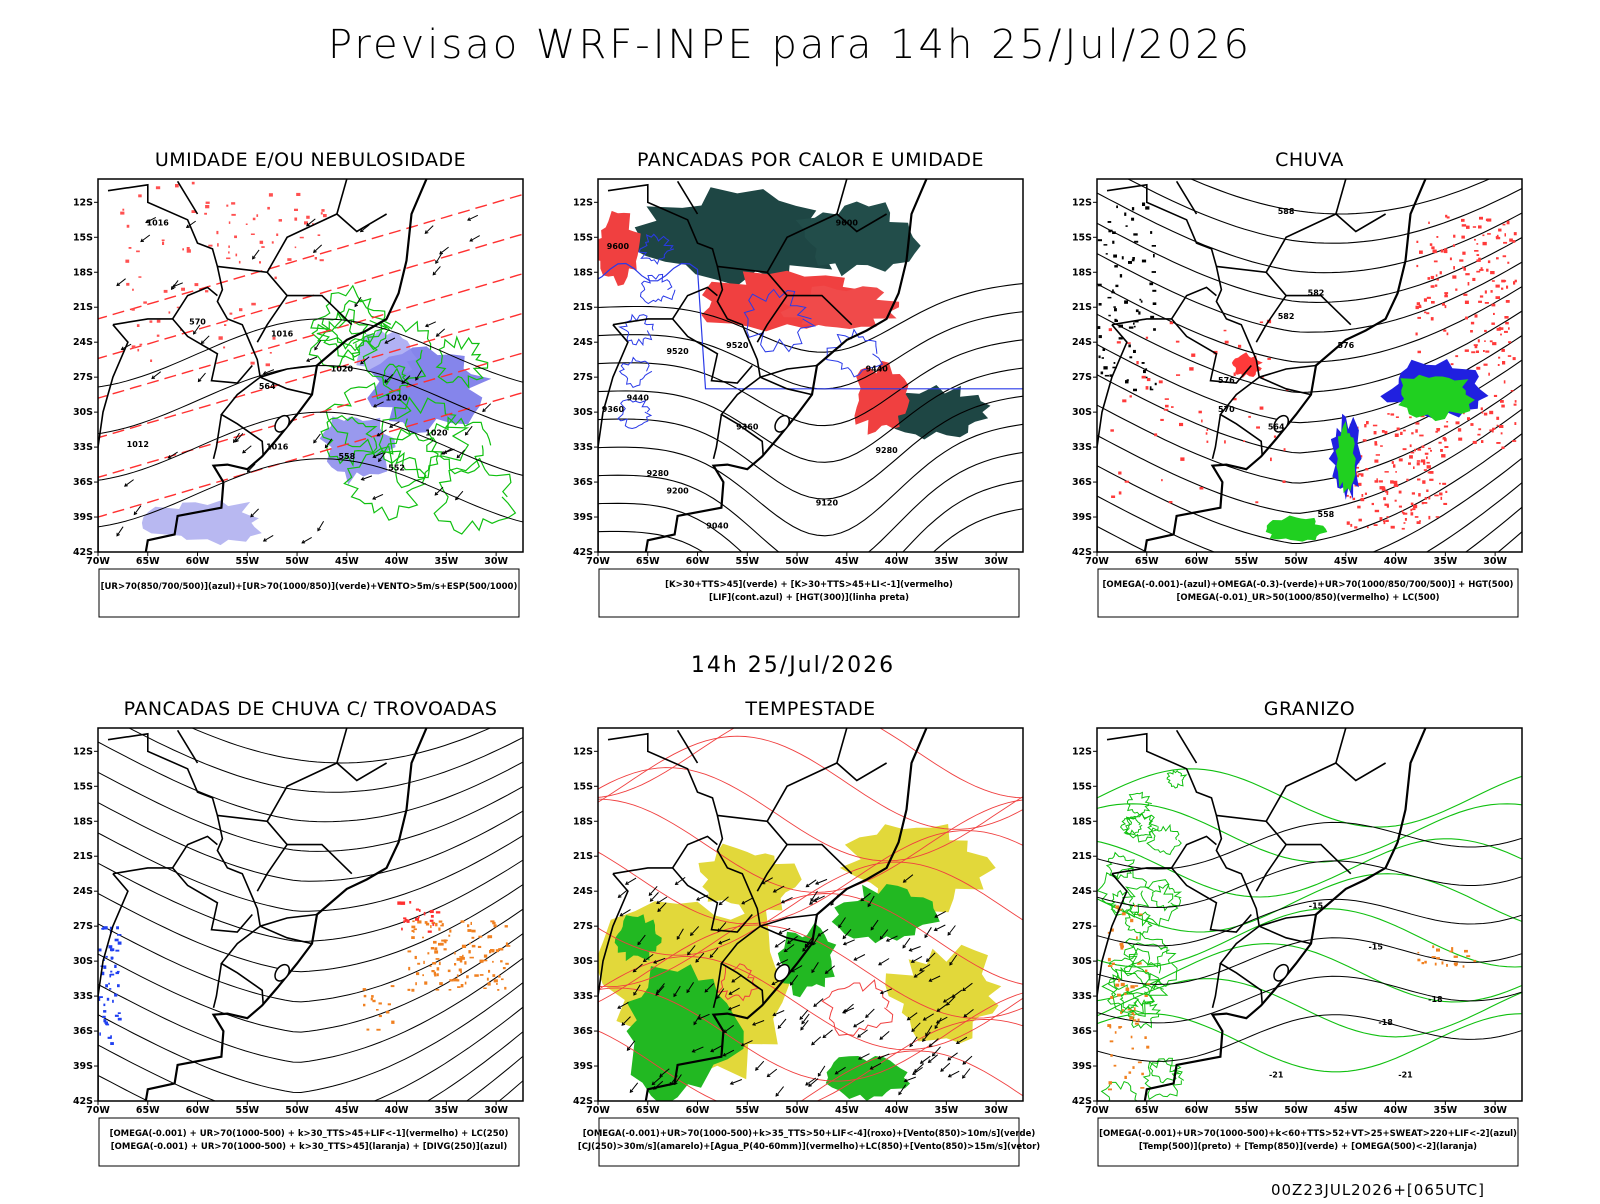 The image size is (1600, 1204). What do you see at coordinates (1197, 1110) in the screenshot?
I see `lon-tick-label: 60W` at bounding box center [1197, 1110].